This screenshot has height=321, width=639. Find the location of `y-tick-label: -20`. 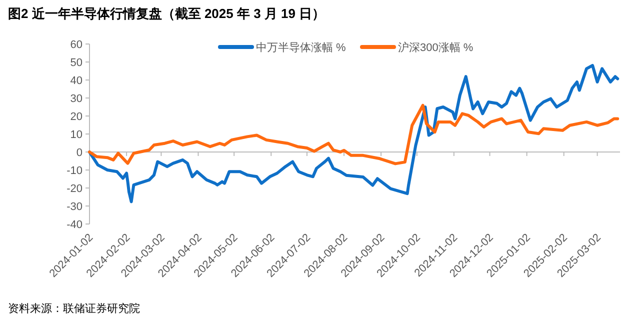

y-tick-label: -20 is located at coordinates (74, 189).